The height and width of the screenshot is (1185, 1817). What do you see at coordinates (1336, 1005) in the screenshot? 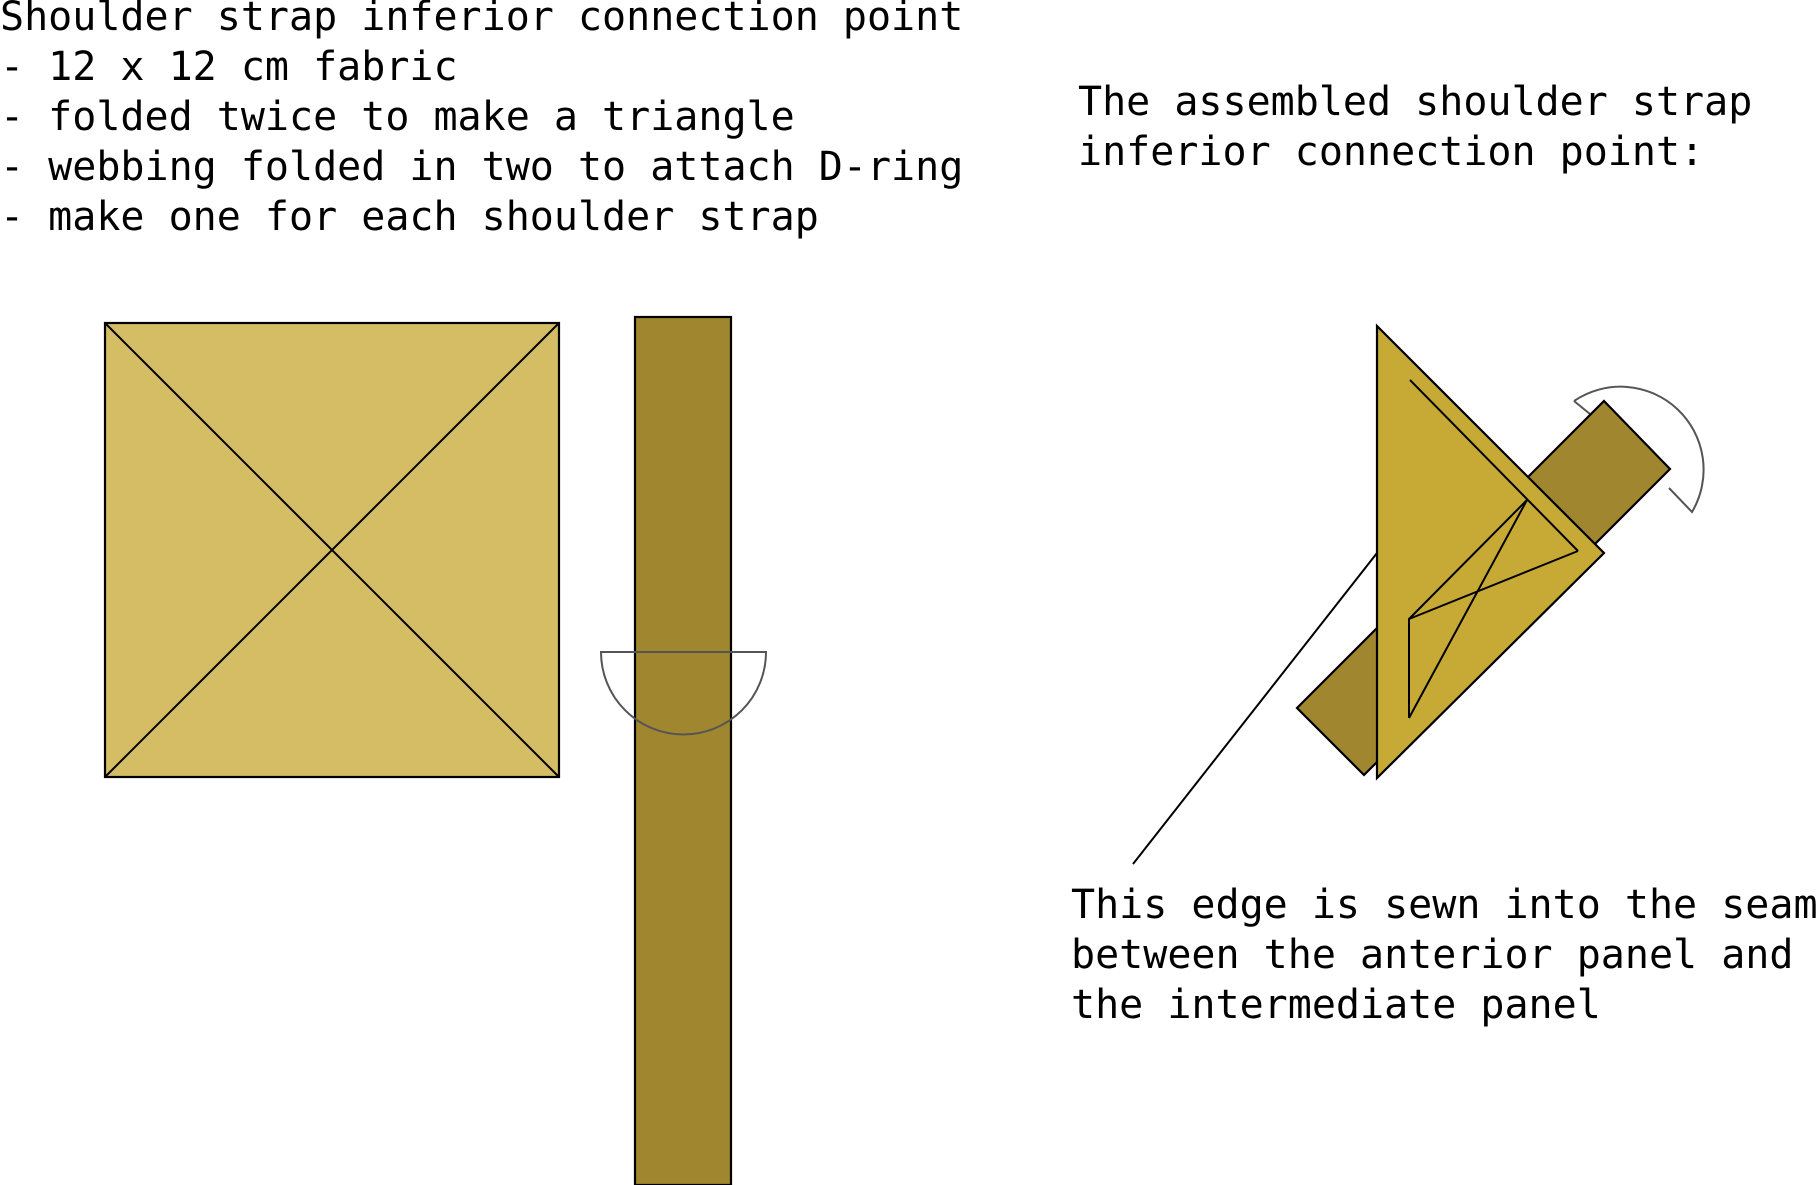
I see `edge-note-line: the intermediate panel` at bounding box center [1336, 1005].